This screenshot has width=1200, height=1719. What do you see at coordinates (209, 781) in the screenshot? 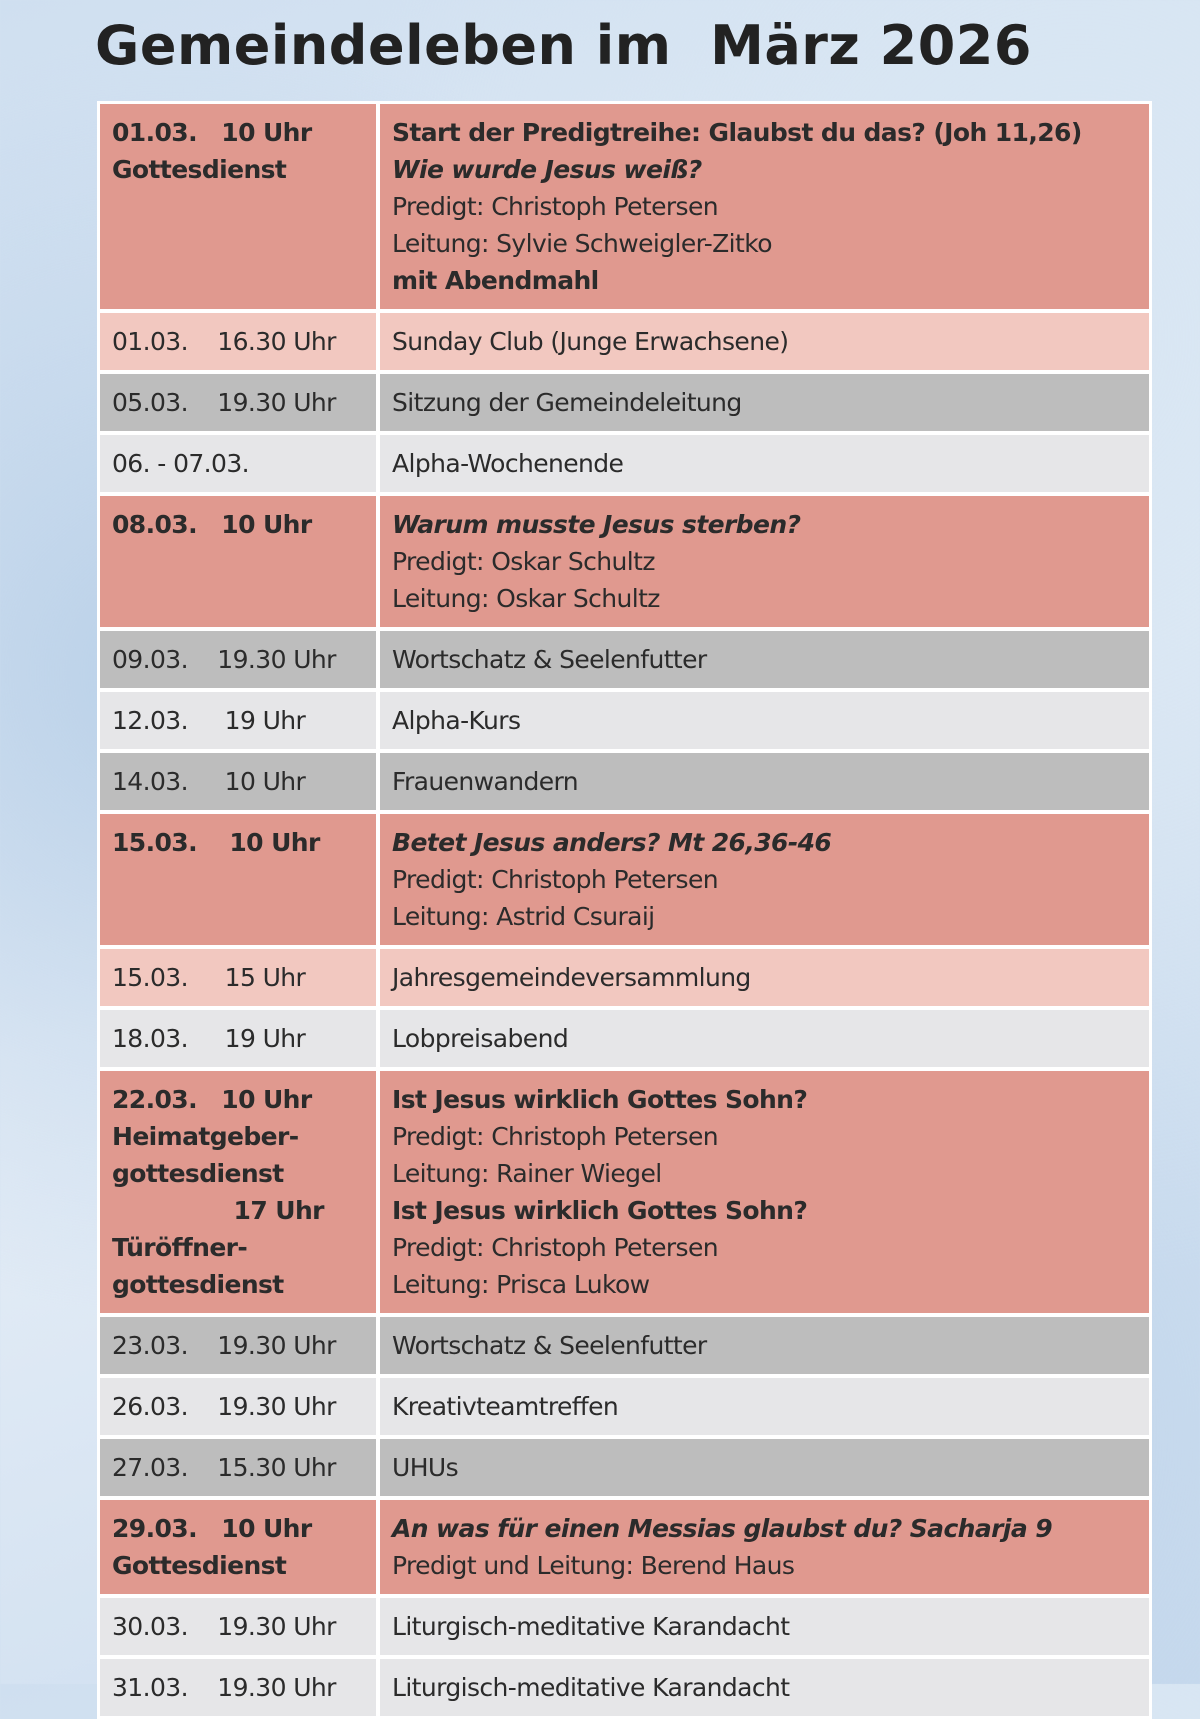
I see `event-date-line: 14.03. 10 Uhr` at bounding box center [209, 781].